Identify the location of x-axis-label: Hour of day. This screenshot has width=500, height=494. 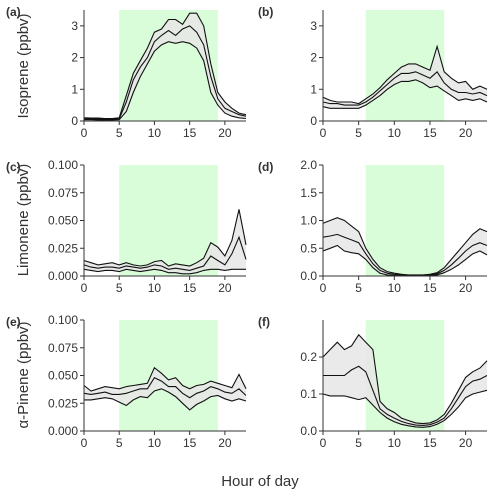
(260, 481).